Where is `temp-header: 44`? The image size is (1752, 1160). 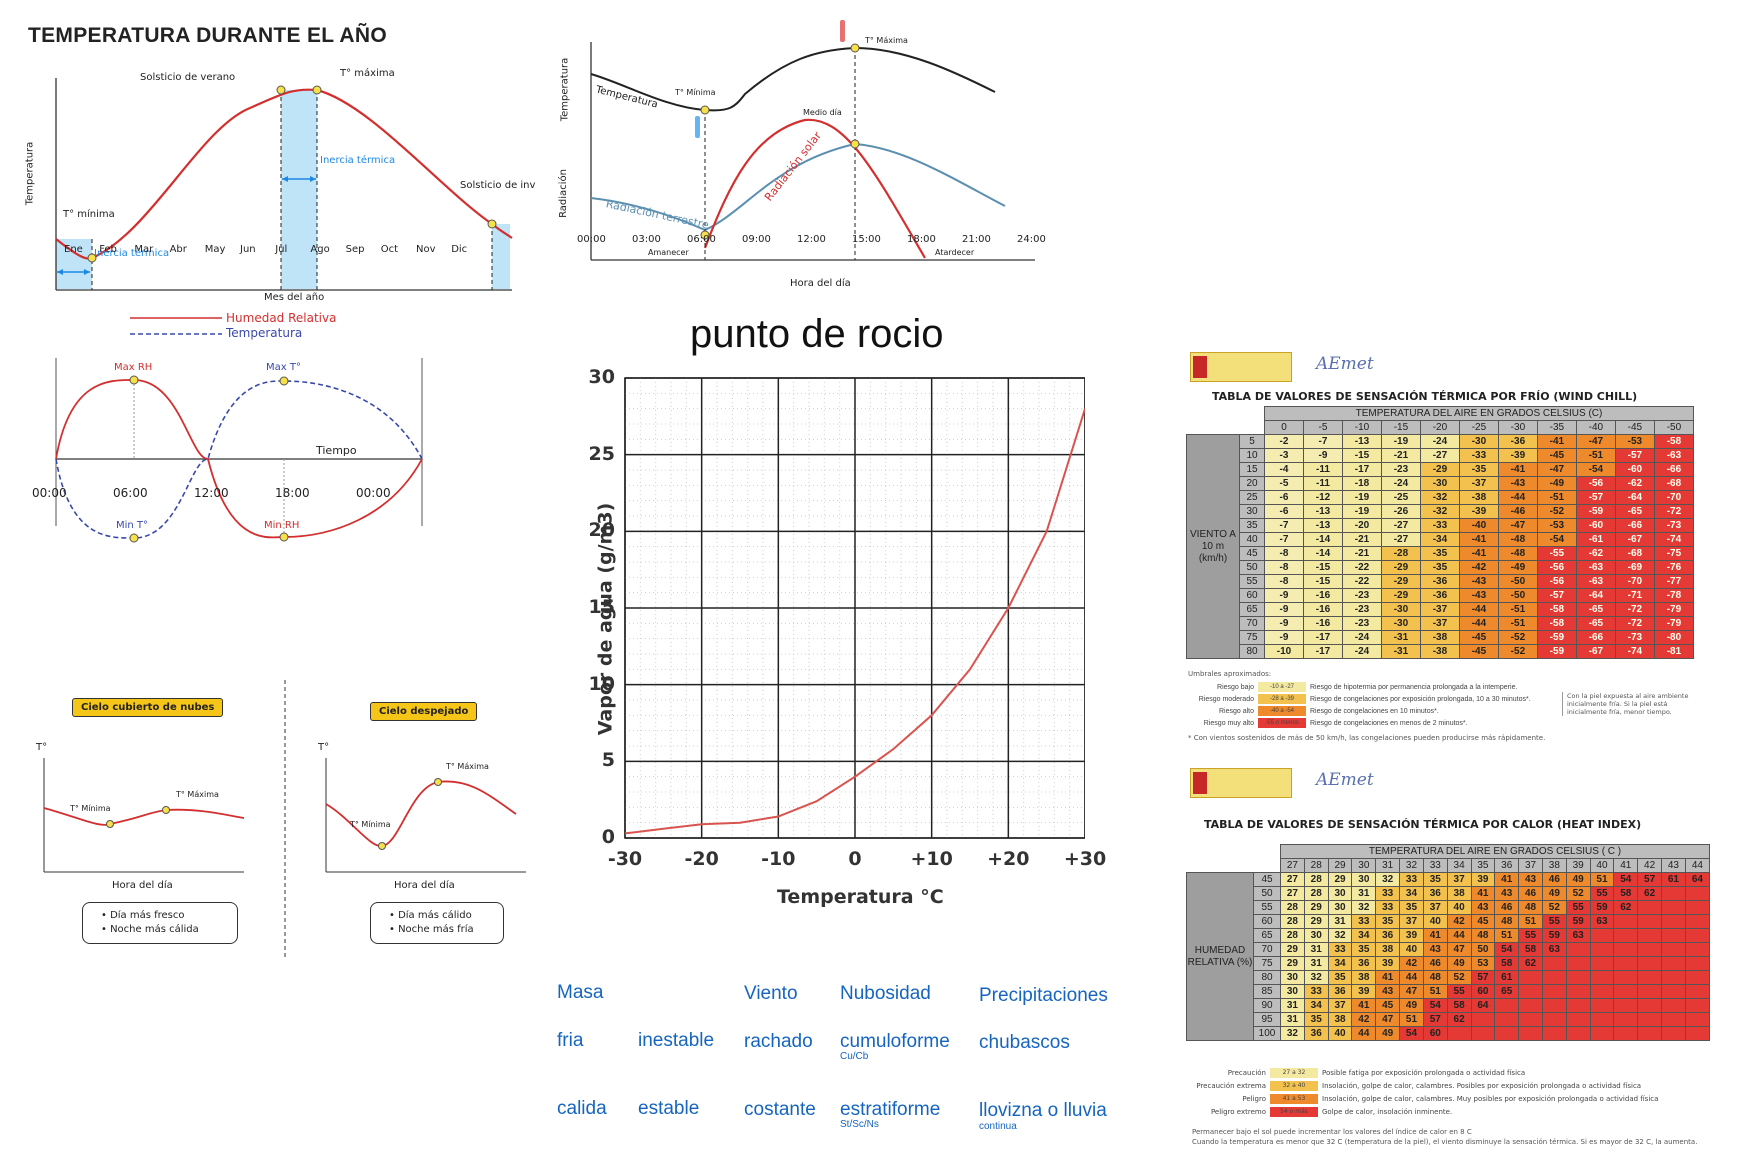 temp-header: 44 is located at coordinates (1697, 865).